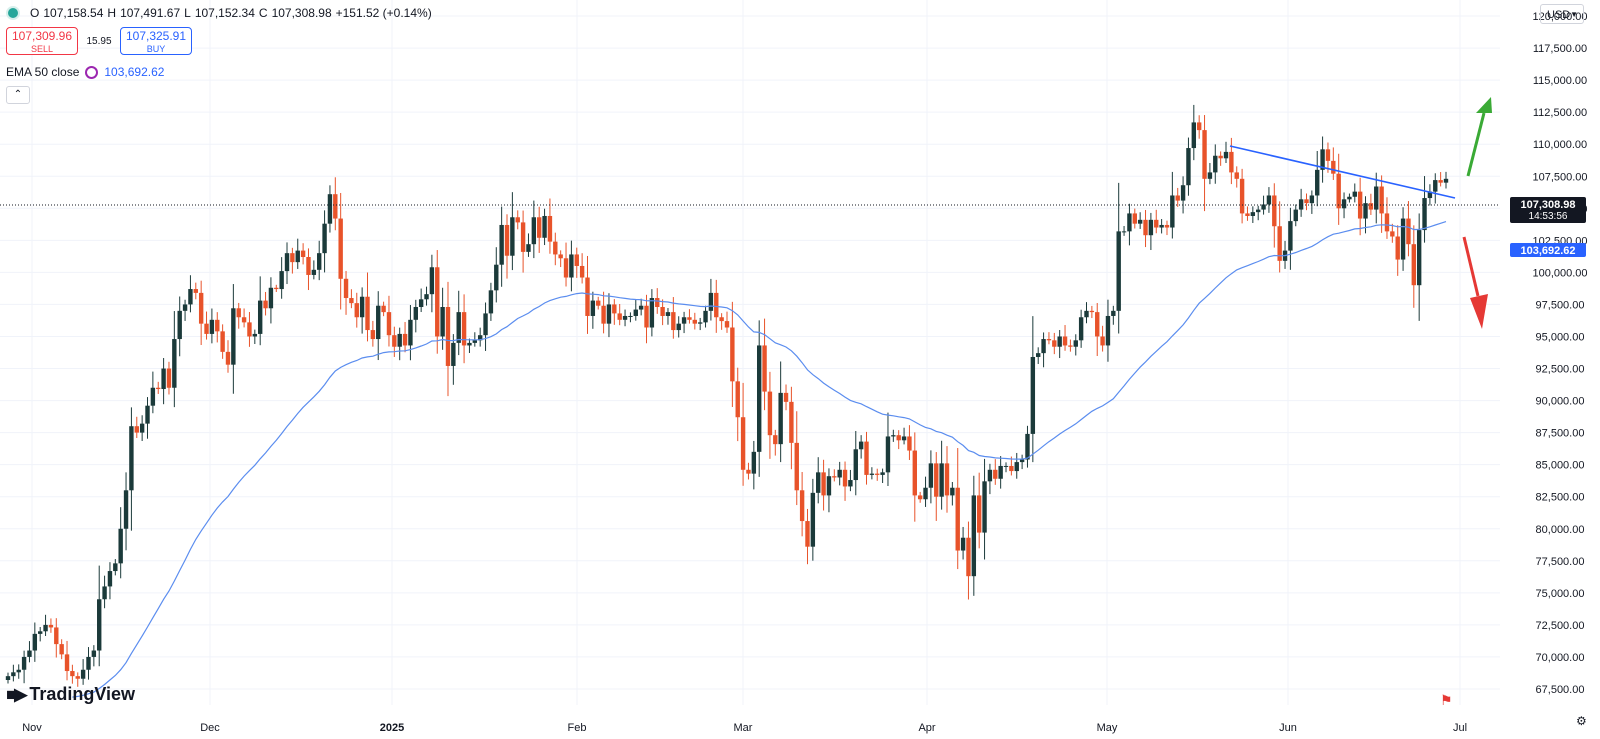 The height and width of the screenshot is (739, 1600). What do you see at coordinates (1547, 205) in the screenshot?
I see `last-price-value: 107,308.98` at bounding box center [1547, 205].